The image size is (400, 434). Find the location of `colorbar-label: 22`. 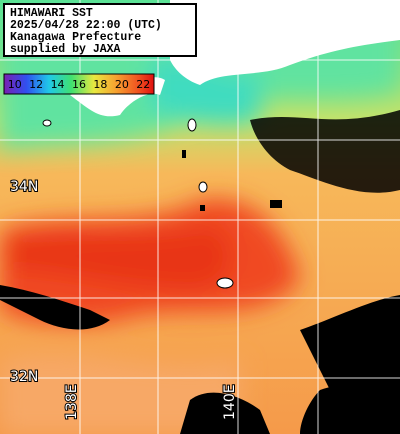

colorbar-label: 22 is located at coordinates (143, 84).